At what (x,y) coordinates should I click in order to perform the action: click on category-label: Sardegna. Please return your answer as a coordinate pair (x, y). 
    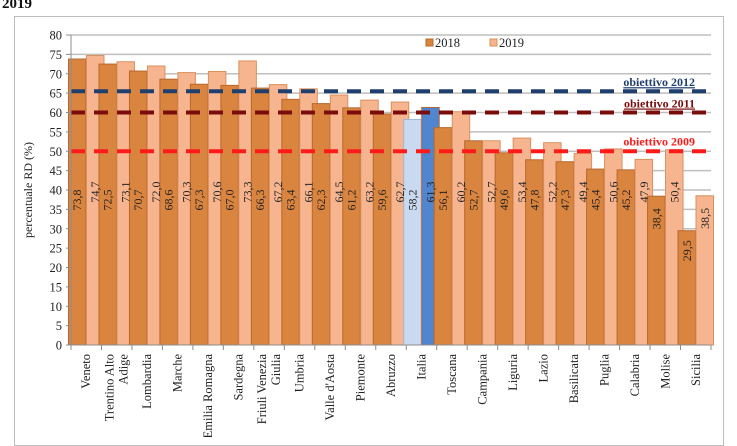
    Looking at the image, I should click on (239, 377).